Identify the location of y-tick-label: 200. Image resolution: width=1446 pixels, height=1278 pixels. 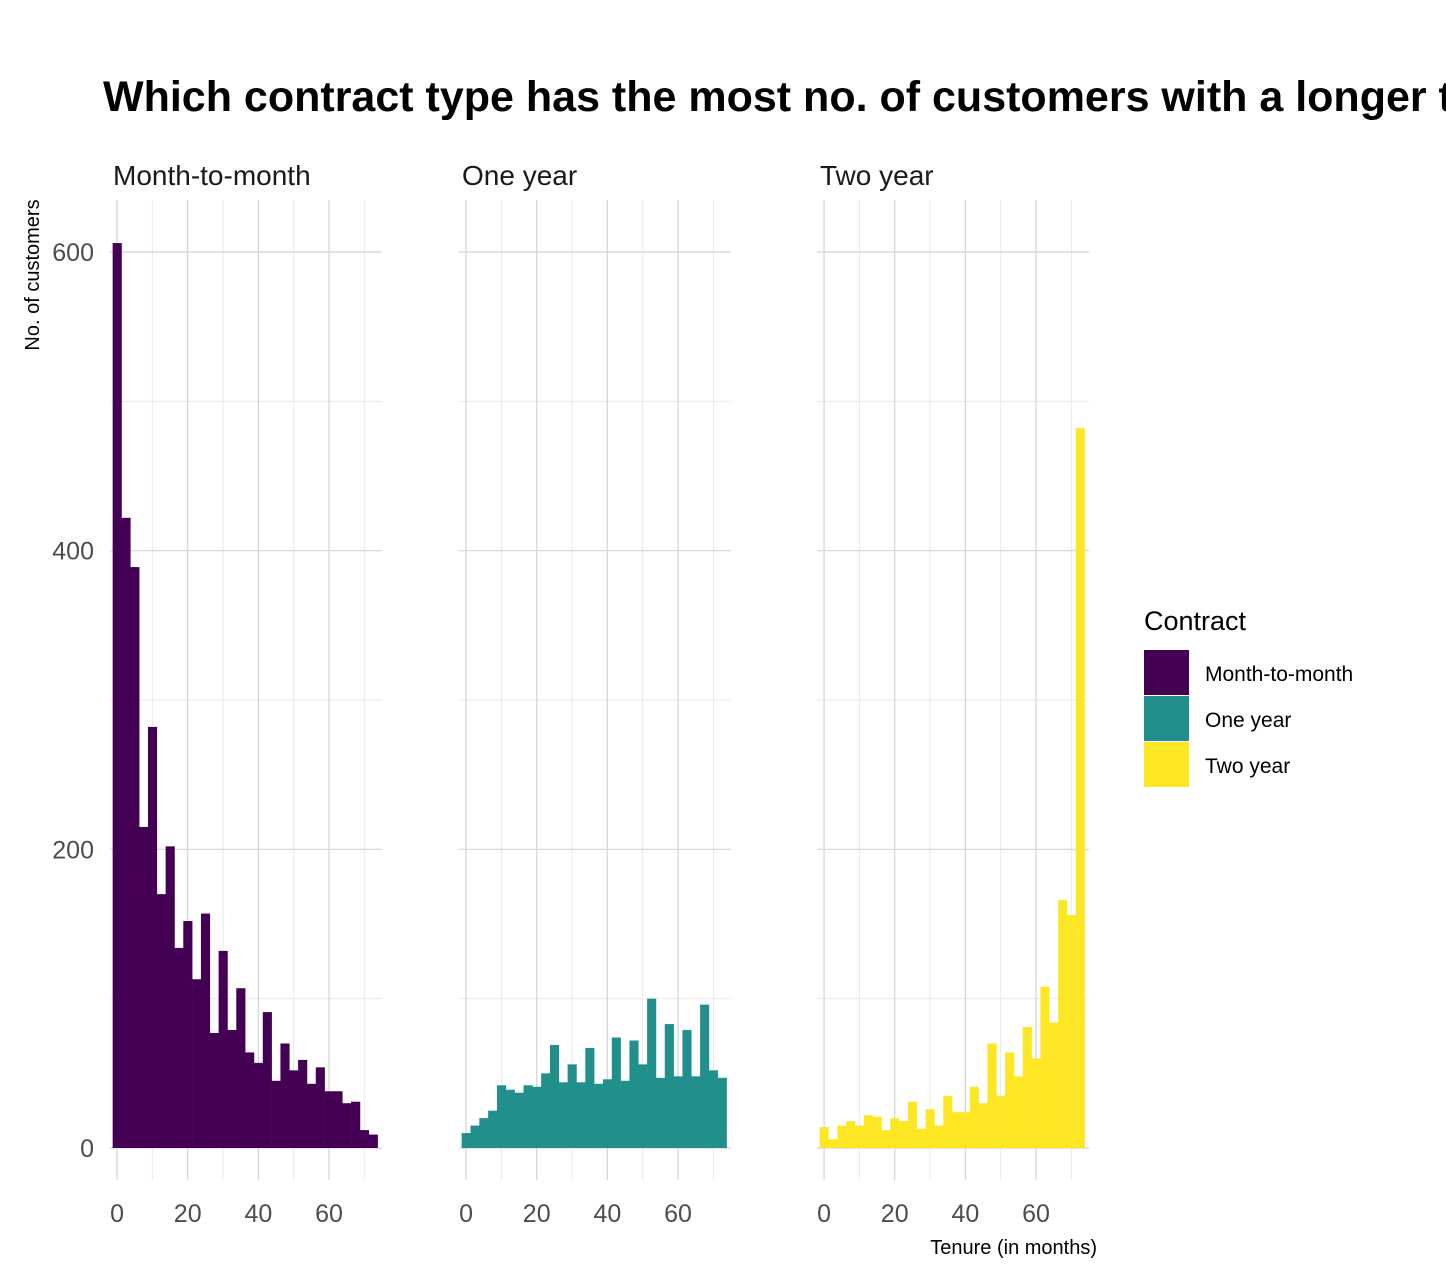
(73, 850).